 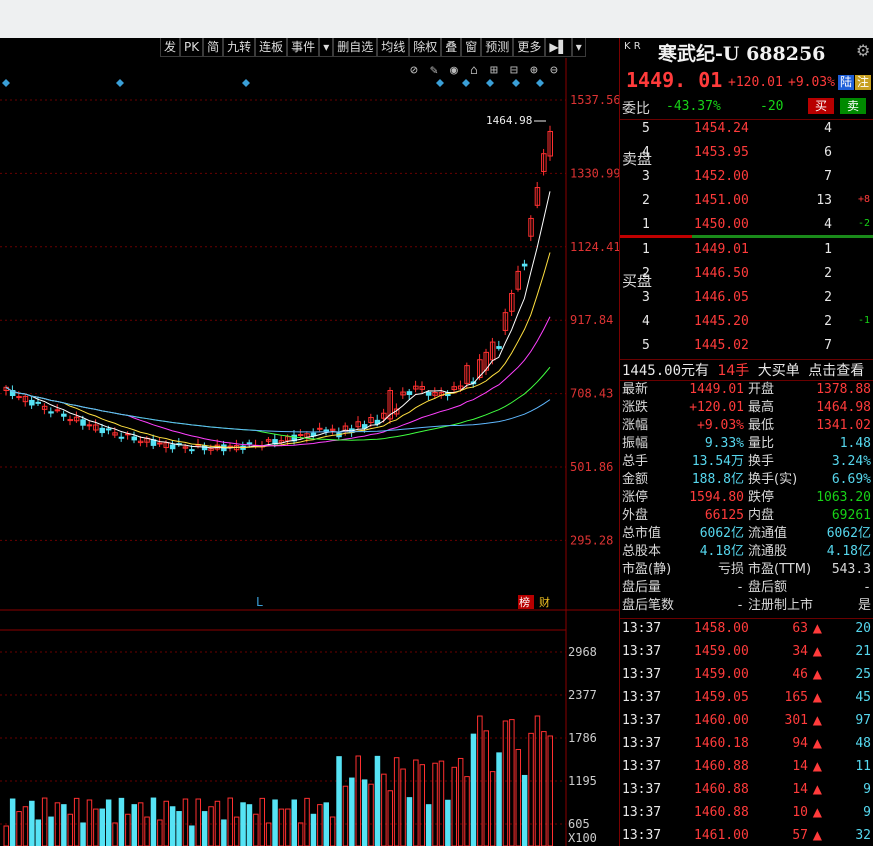 What do you see at coordinates (721, 533) in the screenshot?
I see `stat-value: 6062亿` at bounding box center [721, 533].